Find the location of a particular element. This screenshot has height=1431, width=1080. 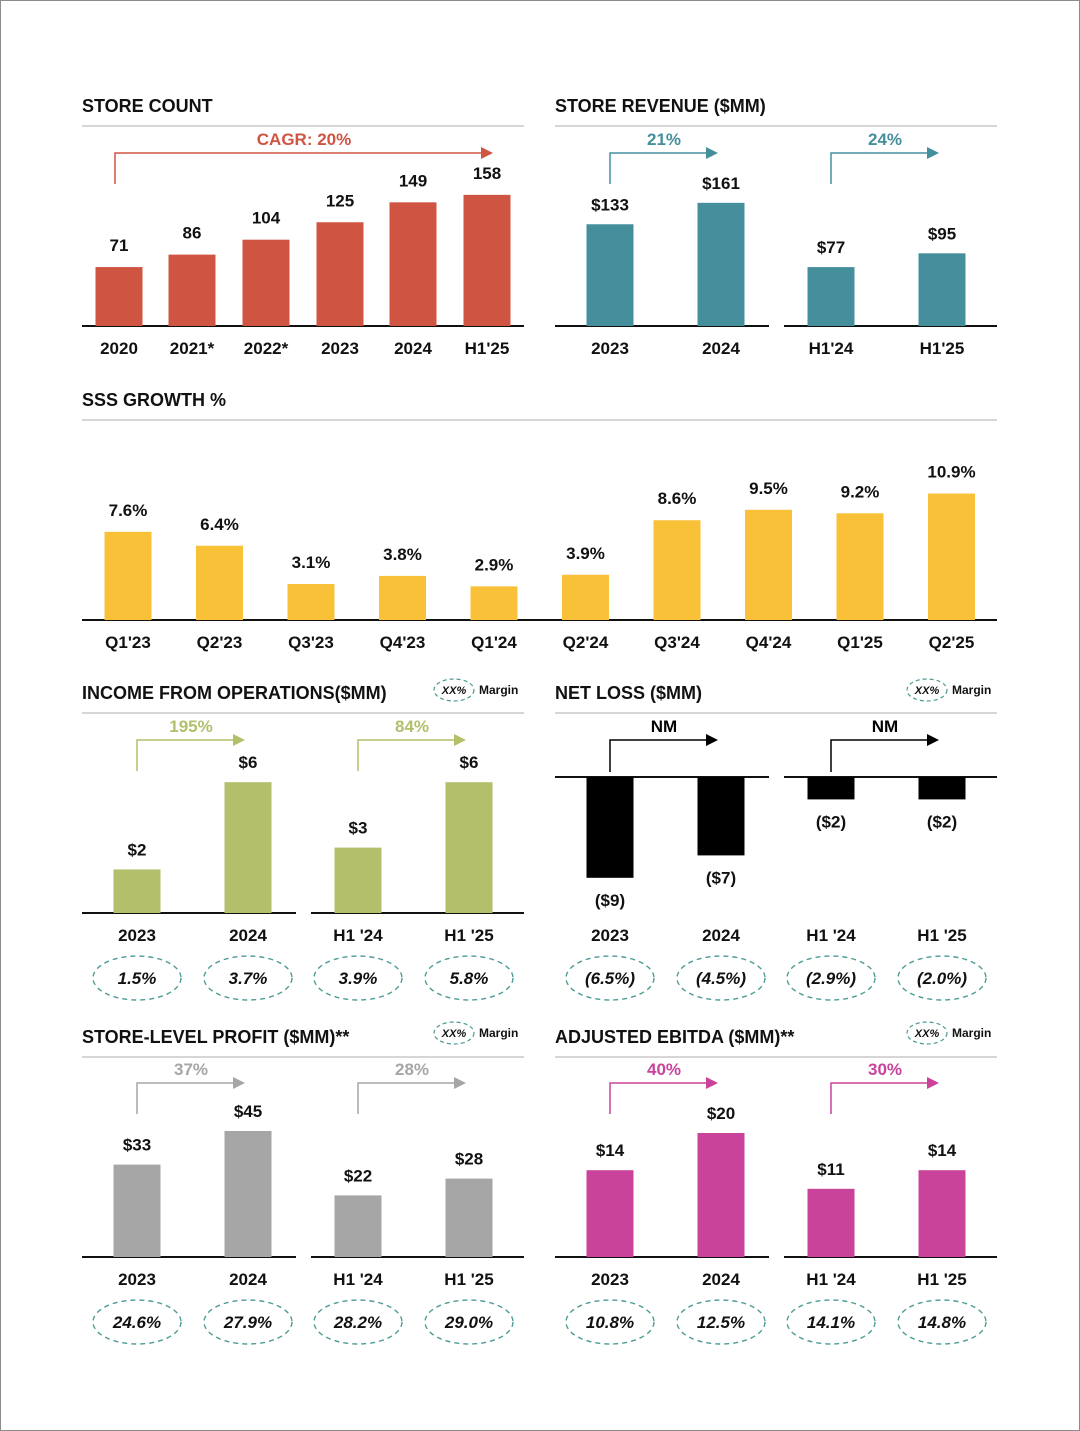

ebitda-annual-growth-label: 40% is located at coordinates (664, 1069).